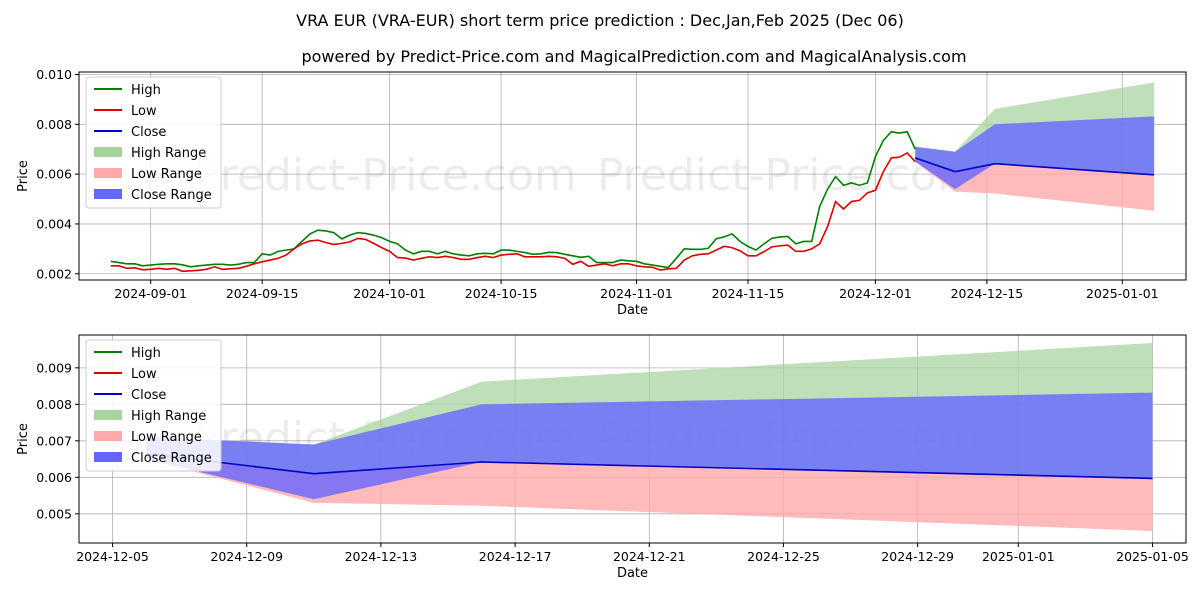  Describe the element at coordinates (150, 293) in the screenshot. I see `x-tick-label: 2024-09-01` at that location.